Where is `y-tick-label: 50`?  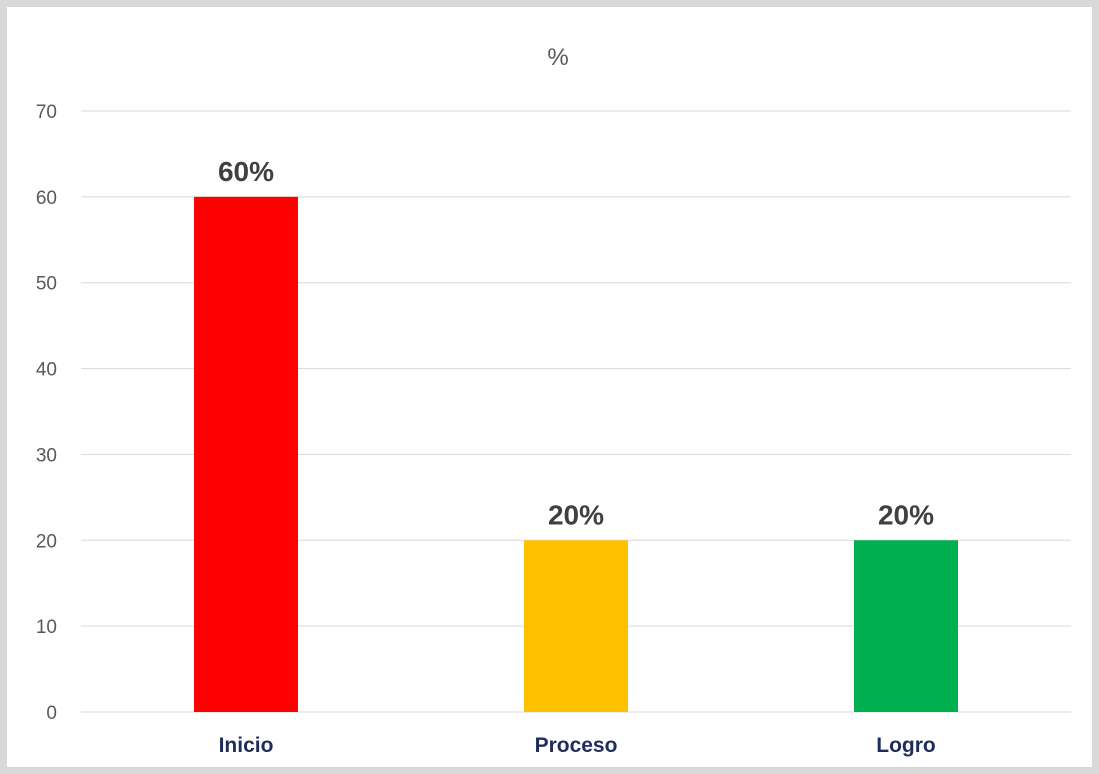
y-tick-label: 50 is located at coordinates (46, 284).